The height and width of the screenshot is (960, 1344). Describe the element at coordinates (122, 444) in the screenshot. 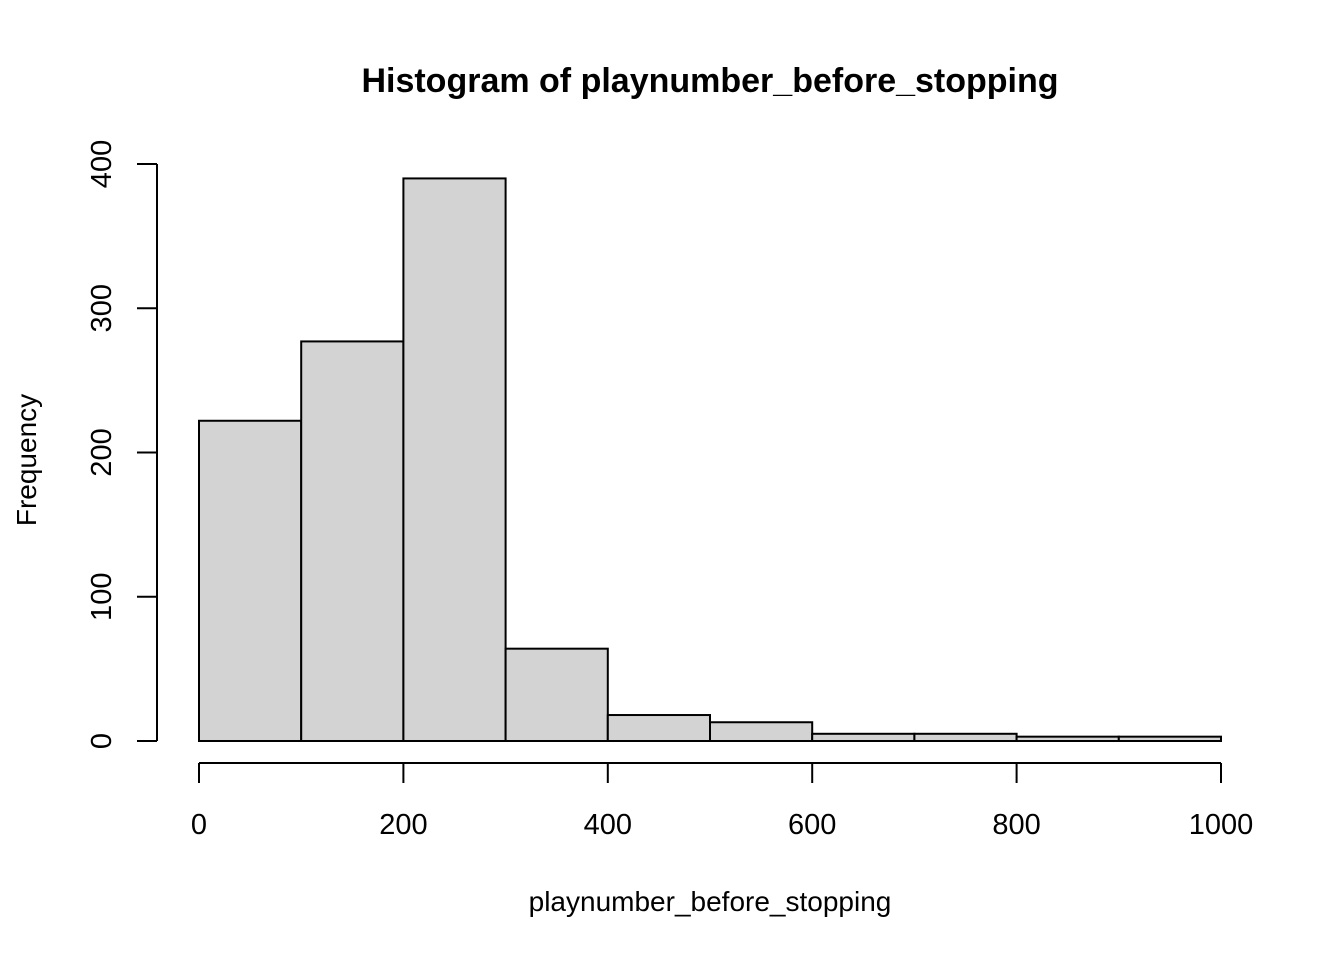

I see `y-axis: 0 100 200 300 400` at that location.